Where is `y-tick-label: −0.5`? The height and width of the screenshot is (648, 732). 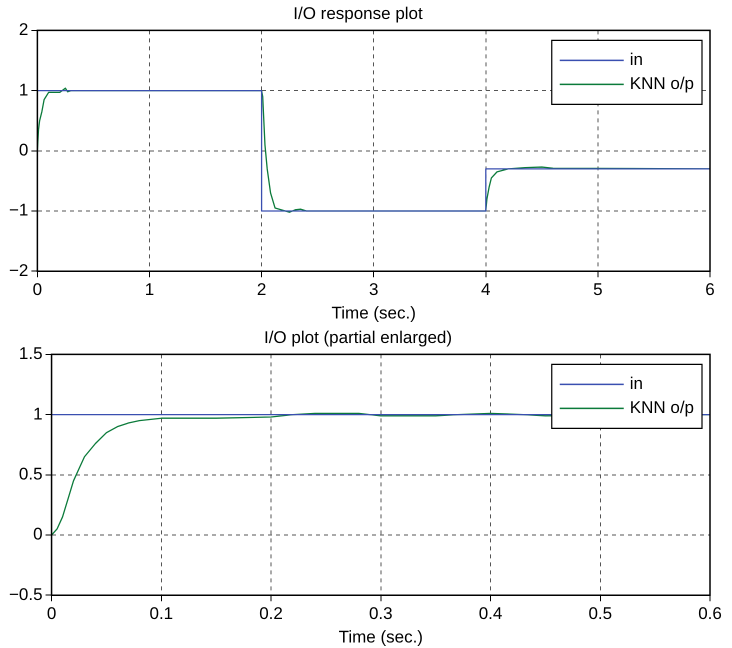
y-tick-label: −0.5 is located at coordinates (26, 594).